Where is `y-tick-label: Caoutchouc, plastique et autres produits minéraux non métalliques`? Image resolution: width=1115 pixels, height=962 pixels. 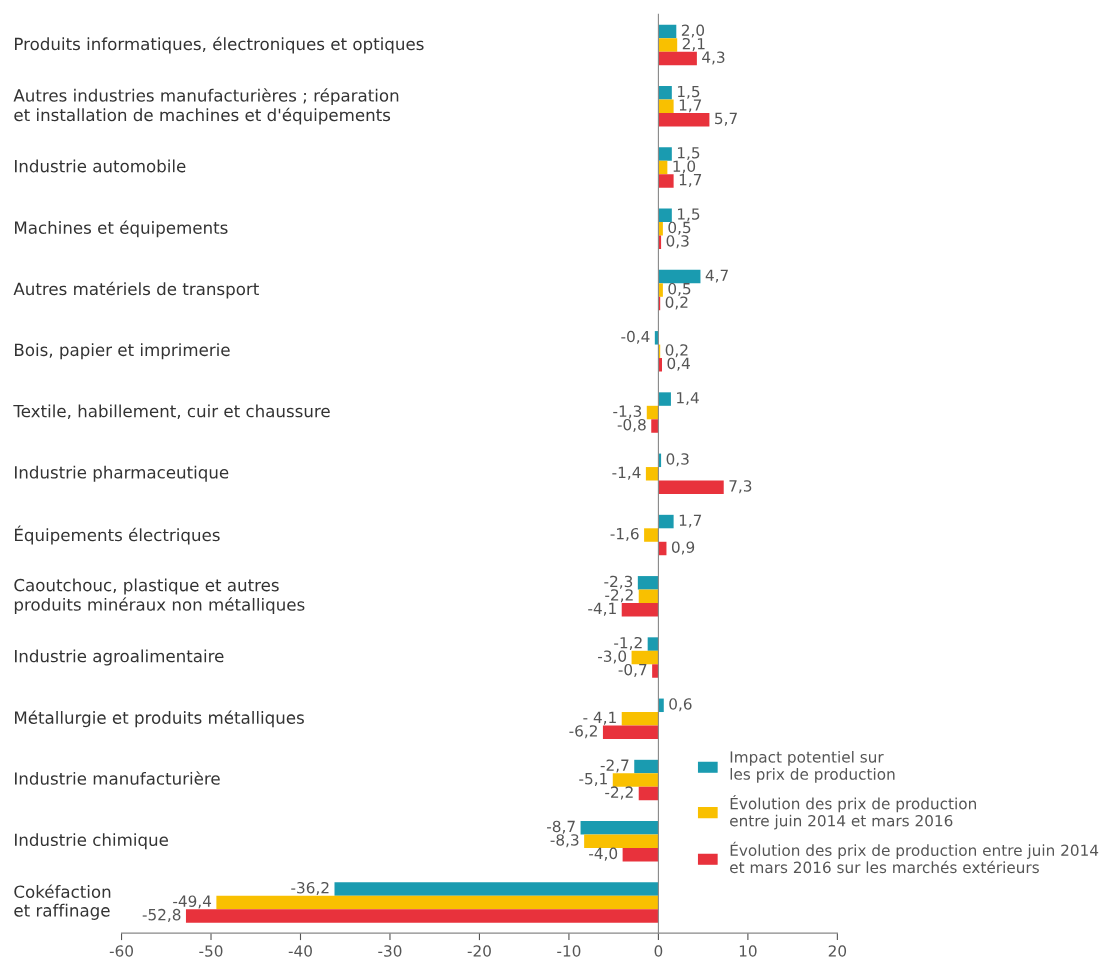
y-tick-label: Caoutchouc, plastique et autres produits minéraux non métalliques is located at coordinates (159, 596).